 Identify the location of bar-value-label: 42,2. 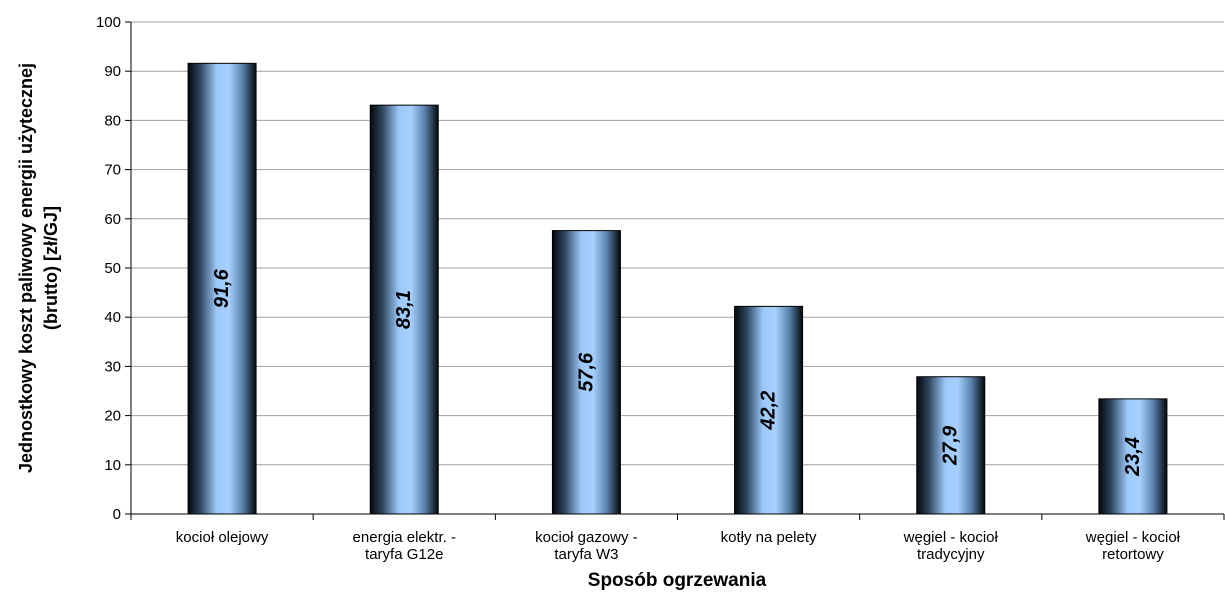
(769, 411).